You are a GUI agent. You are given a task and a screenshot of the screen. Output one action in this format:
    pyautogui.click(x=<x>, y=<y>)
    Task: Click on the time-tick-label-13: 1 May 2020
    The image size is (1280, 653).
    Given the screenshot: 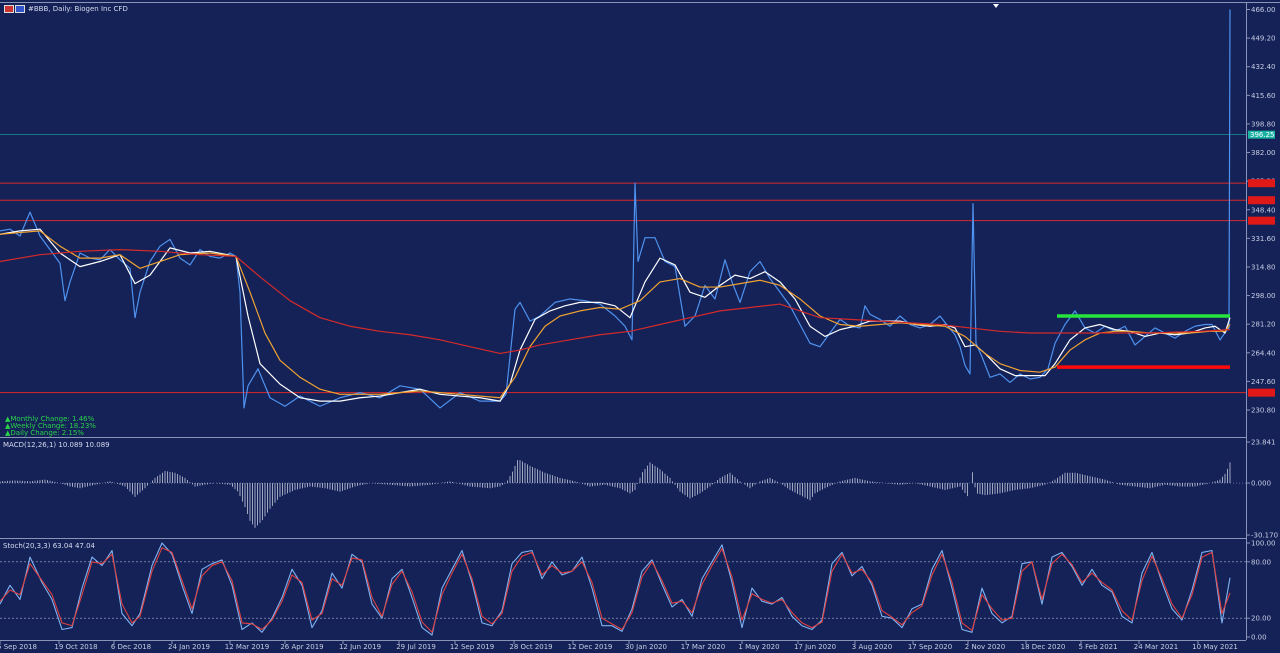 What is the action you would take?
    pyautogui.click(x=758, y=647)
    